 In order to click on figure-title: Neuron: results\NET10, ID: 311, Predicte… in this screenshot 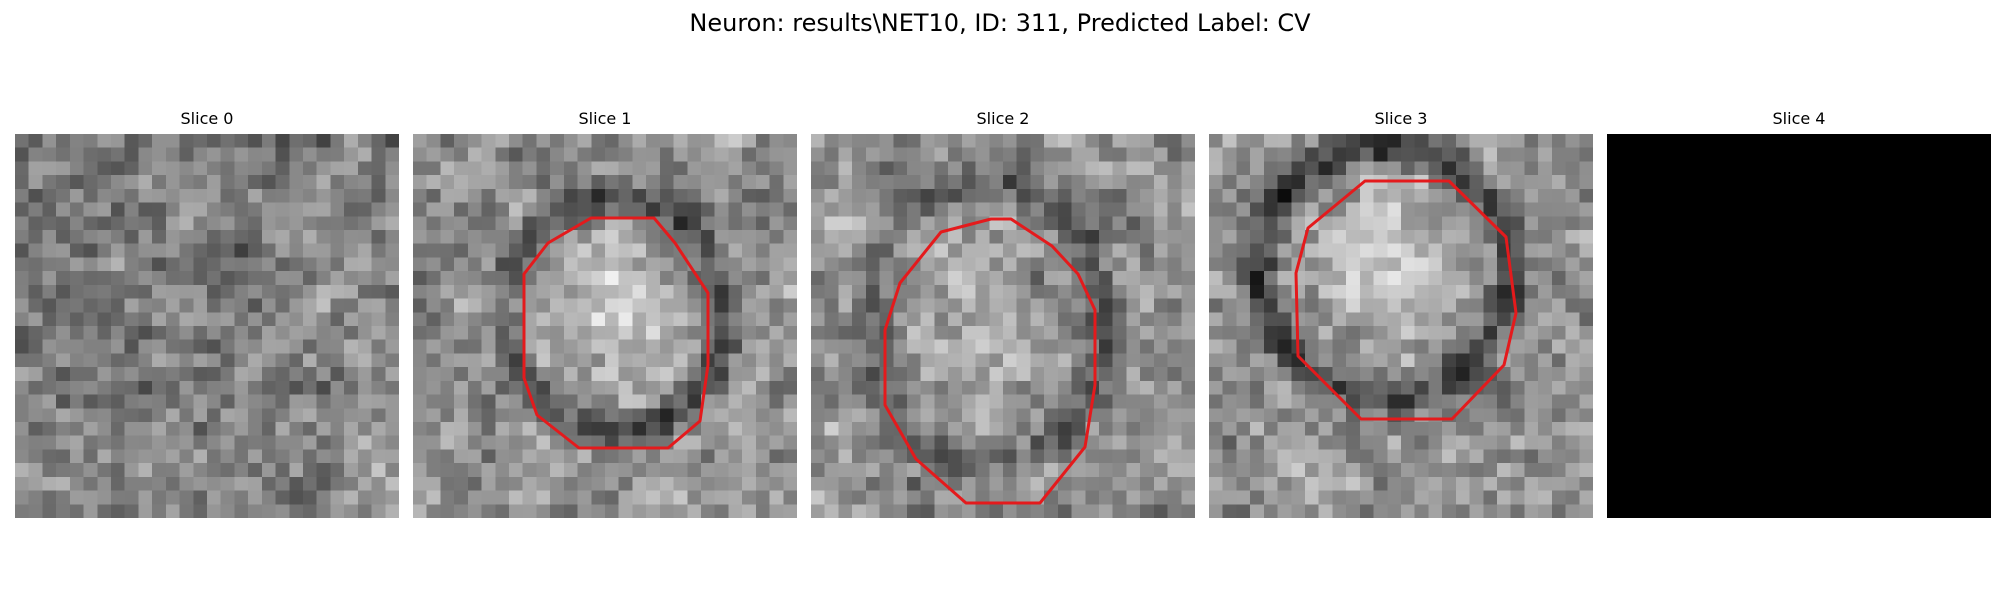, I will do `click(1000, 23)`.